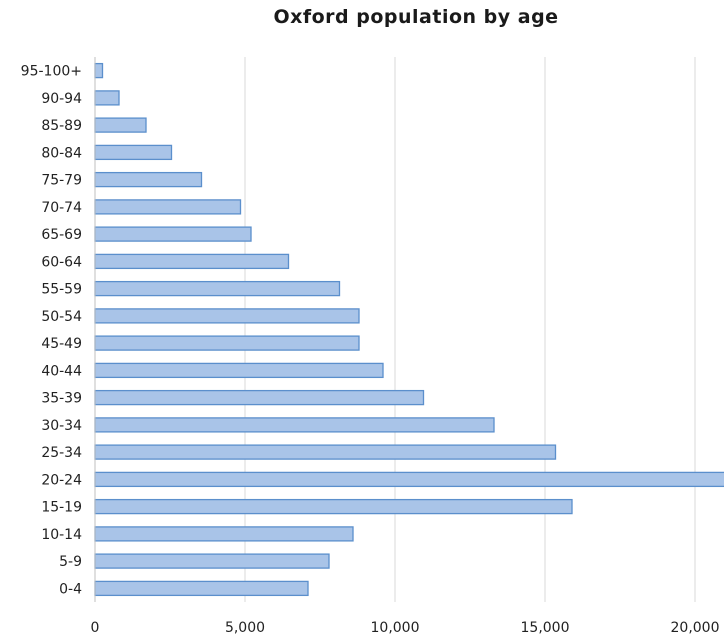 The height and width of the screenshot is (639, 724). What do you see at coordinates (51, 72) in the screenshot?
I see `y-tick-label: 95-100+` at bounding box center [51, 72].